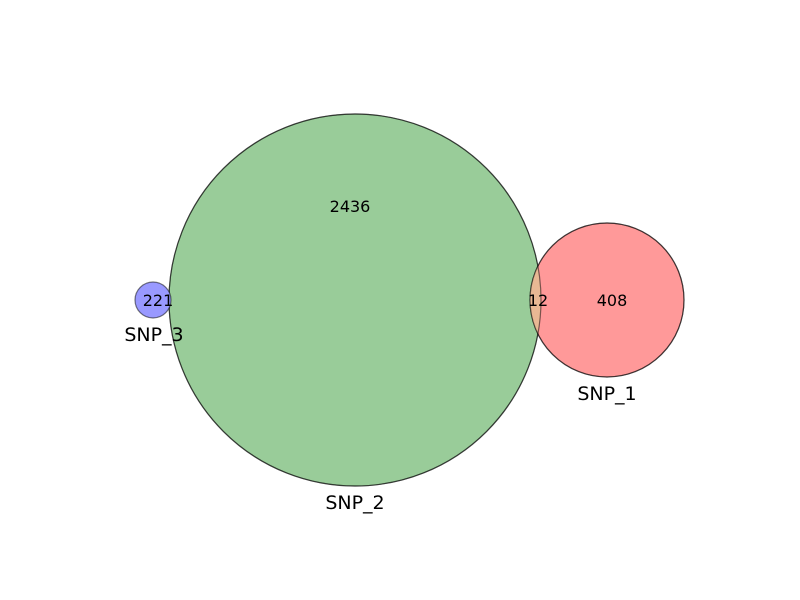  Describe the element at coordinates (354, 503) in the screenshot. I see `snp2-label: SNP_2` at that location.